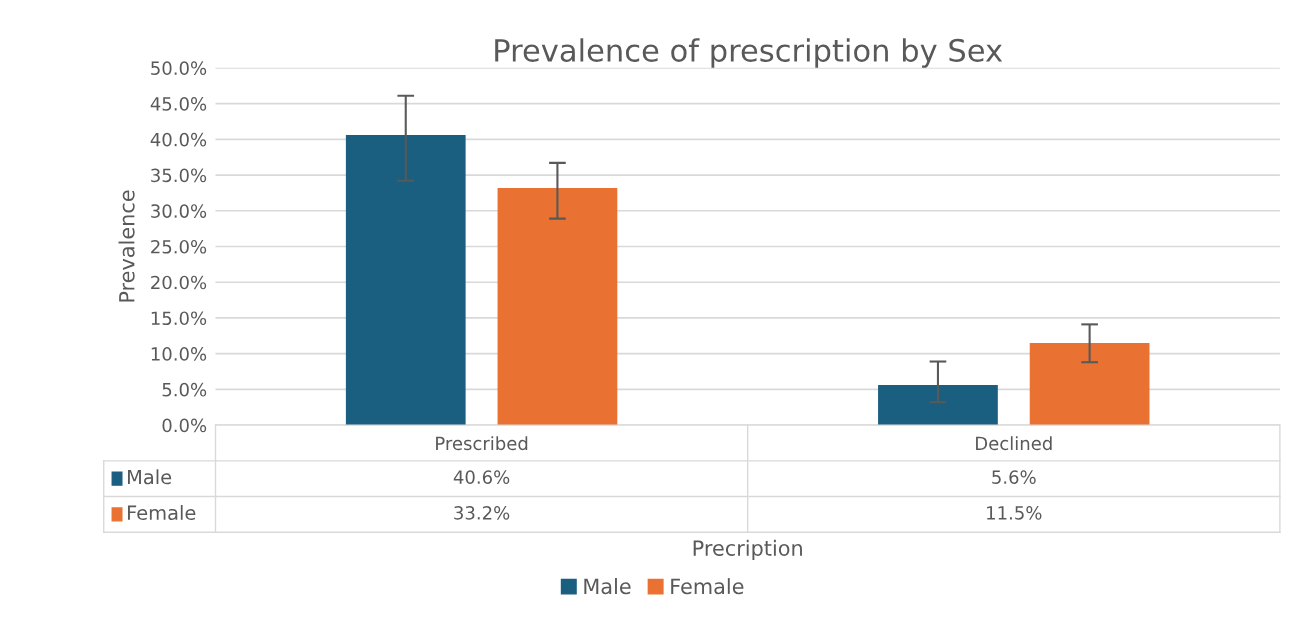  I want to click on x-axis-title: Precription, so click(747, 549).